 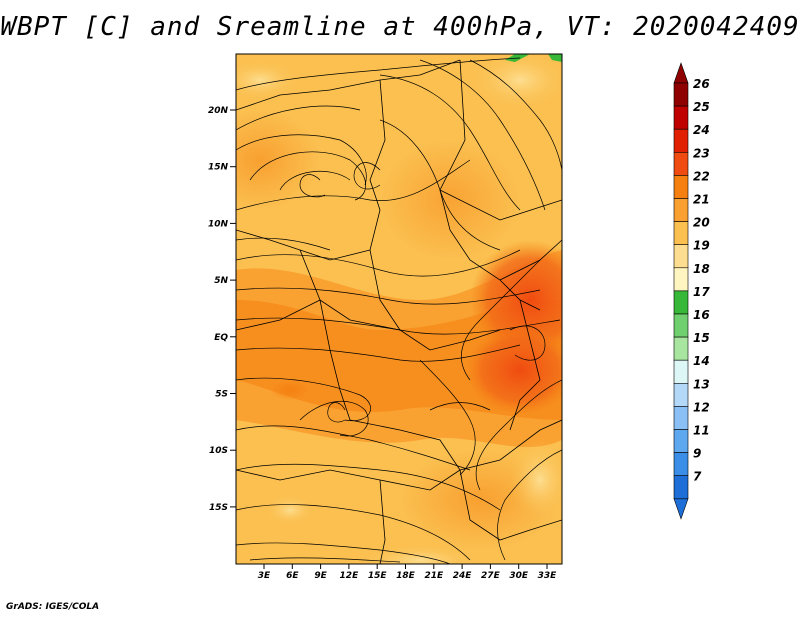 I want to click on colorbar-label: 26, so click(x=701, y=84).